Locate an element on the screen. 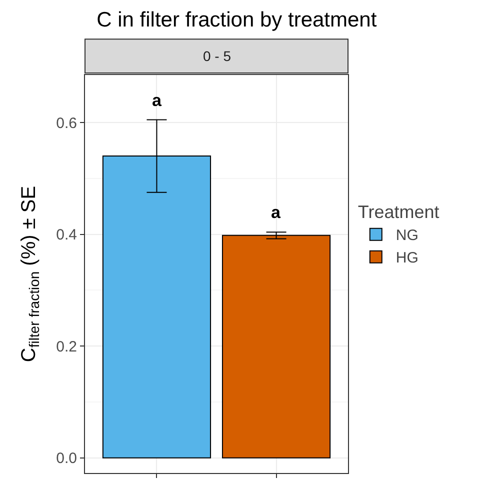  legend-label: NG is located at coordinates (407, 235).